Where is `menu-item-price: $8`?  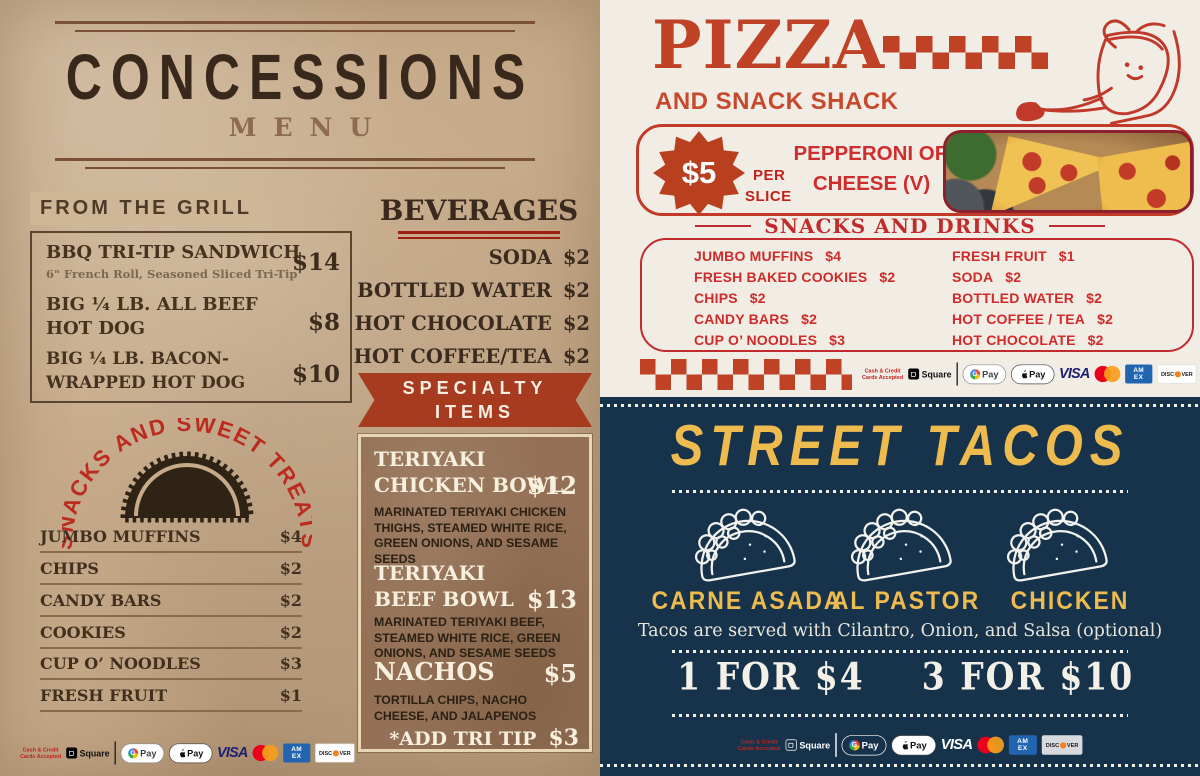 menu-item-price: $8 is located at coordinates (323, 322).